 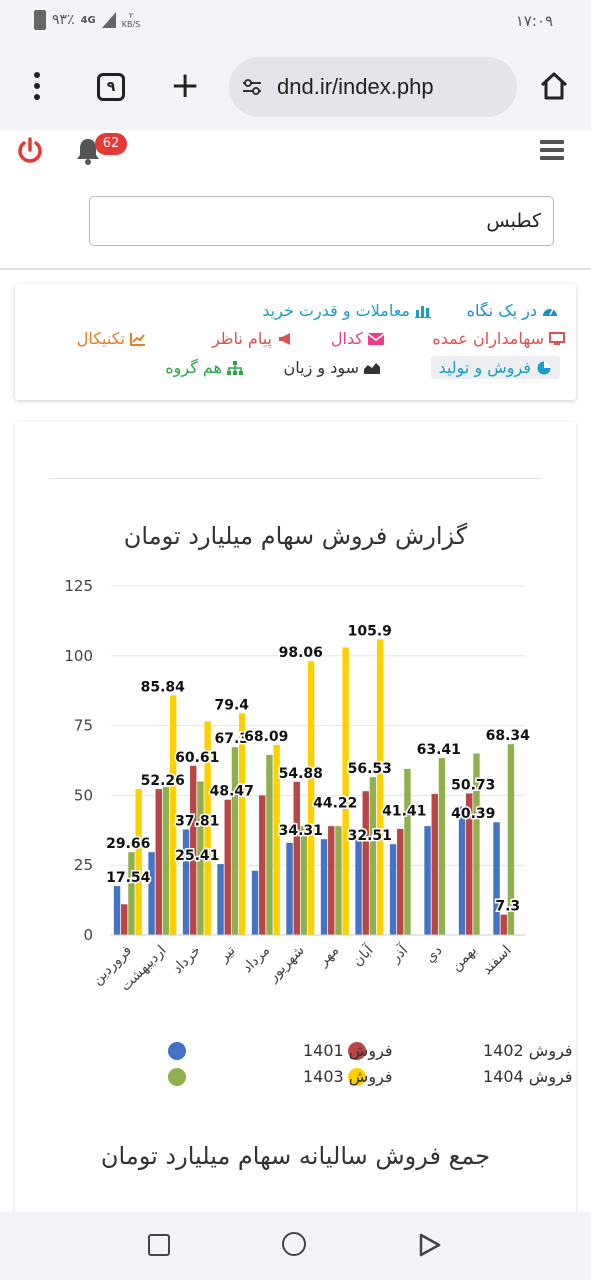 What do you see at coordinates (100, 338) in the screenshot?
I see `nav-label: تکنیکال` at bounding box center [100, 338].